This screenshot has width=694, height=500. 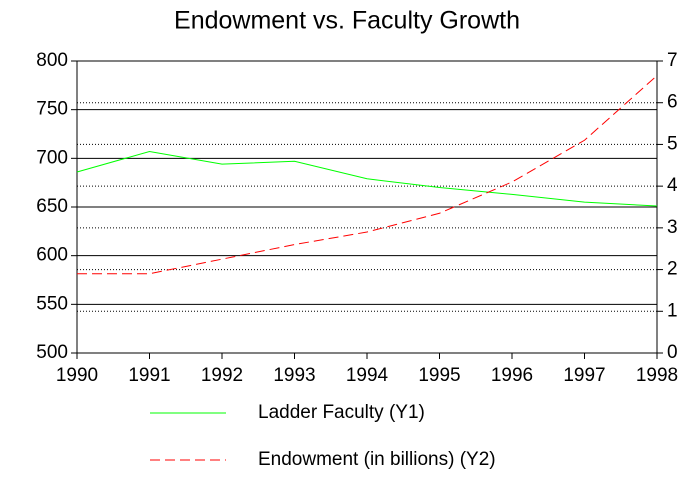 What do you see at coordinates (149, 375) in the screenshot?
I see `x-tick-label: 1991` at bounding box center [149, 375].